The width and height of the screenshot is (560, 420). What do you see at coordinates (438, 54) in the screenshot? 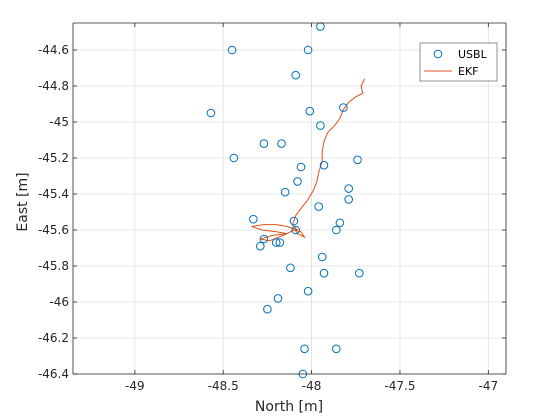
I see `legend-usbl-marker` at bounding box center [438, 54].